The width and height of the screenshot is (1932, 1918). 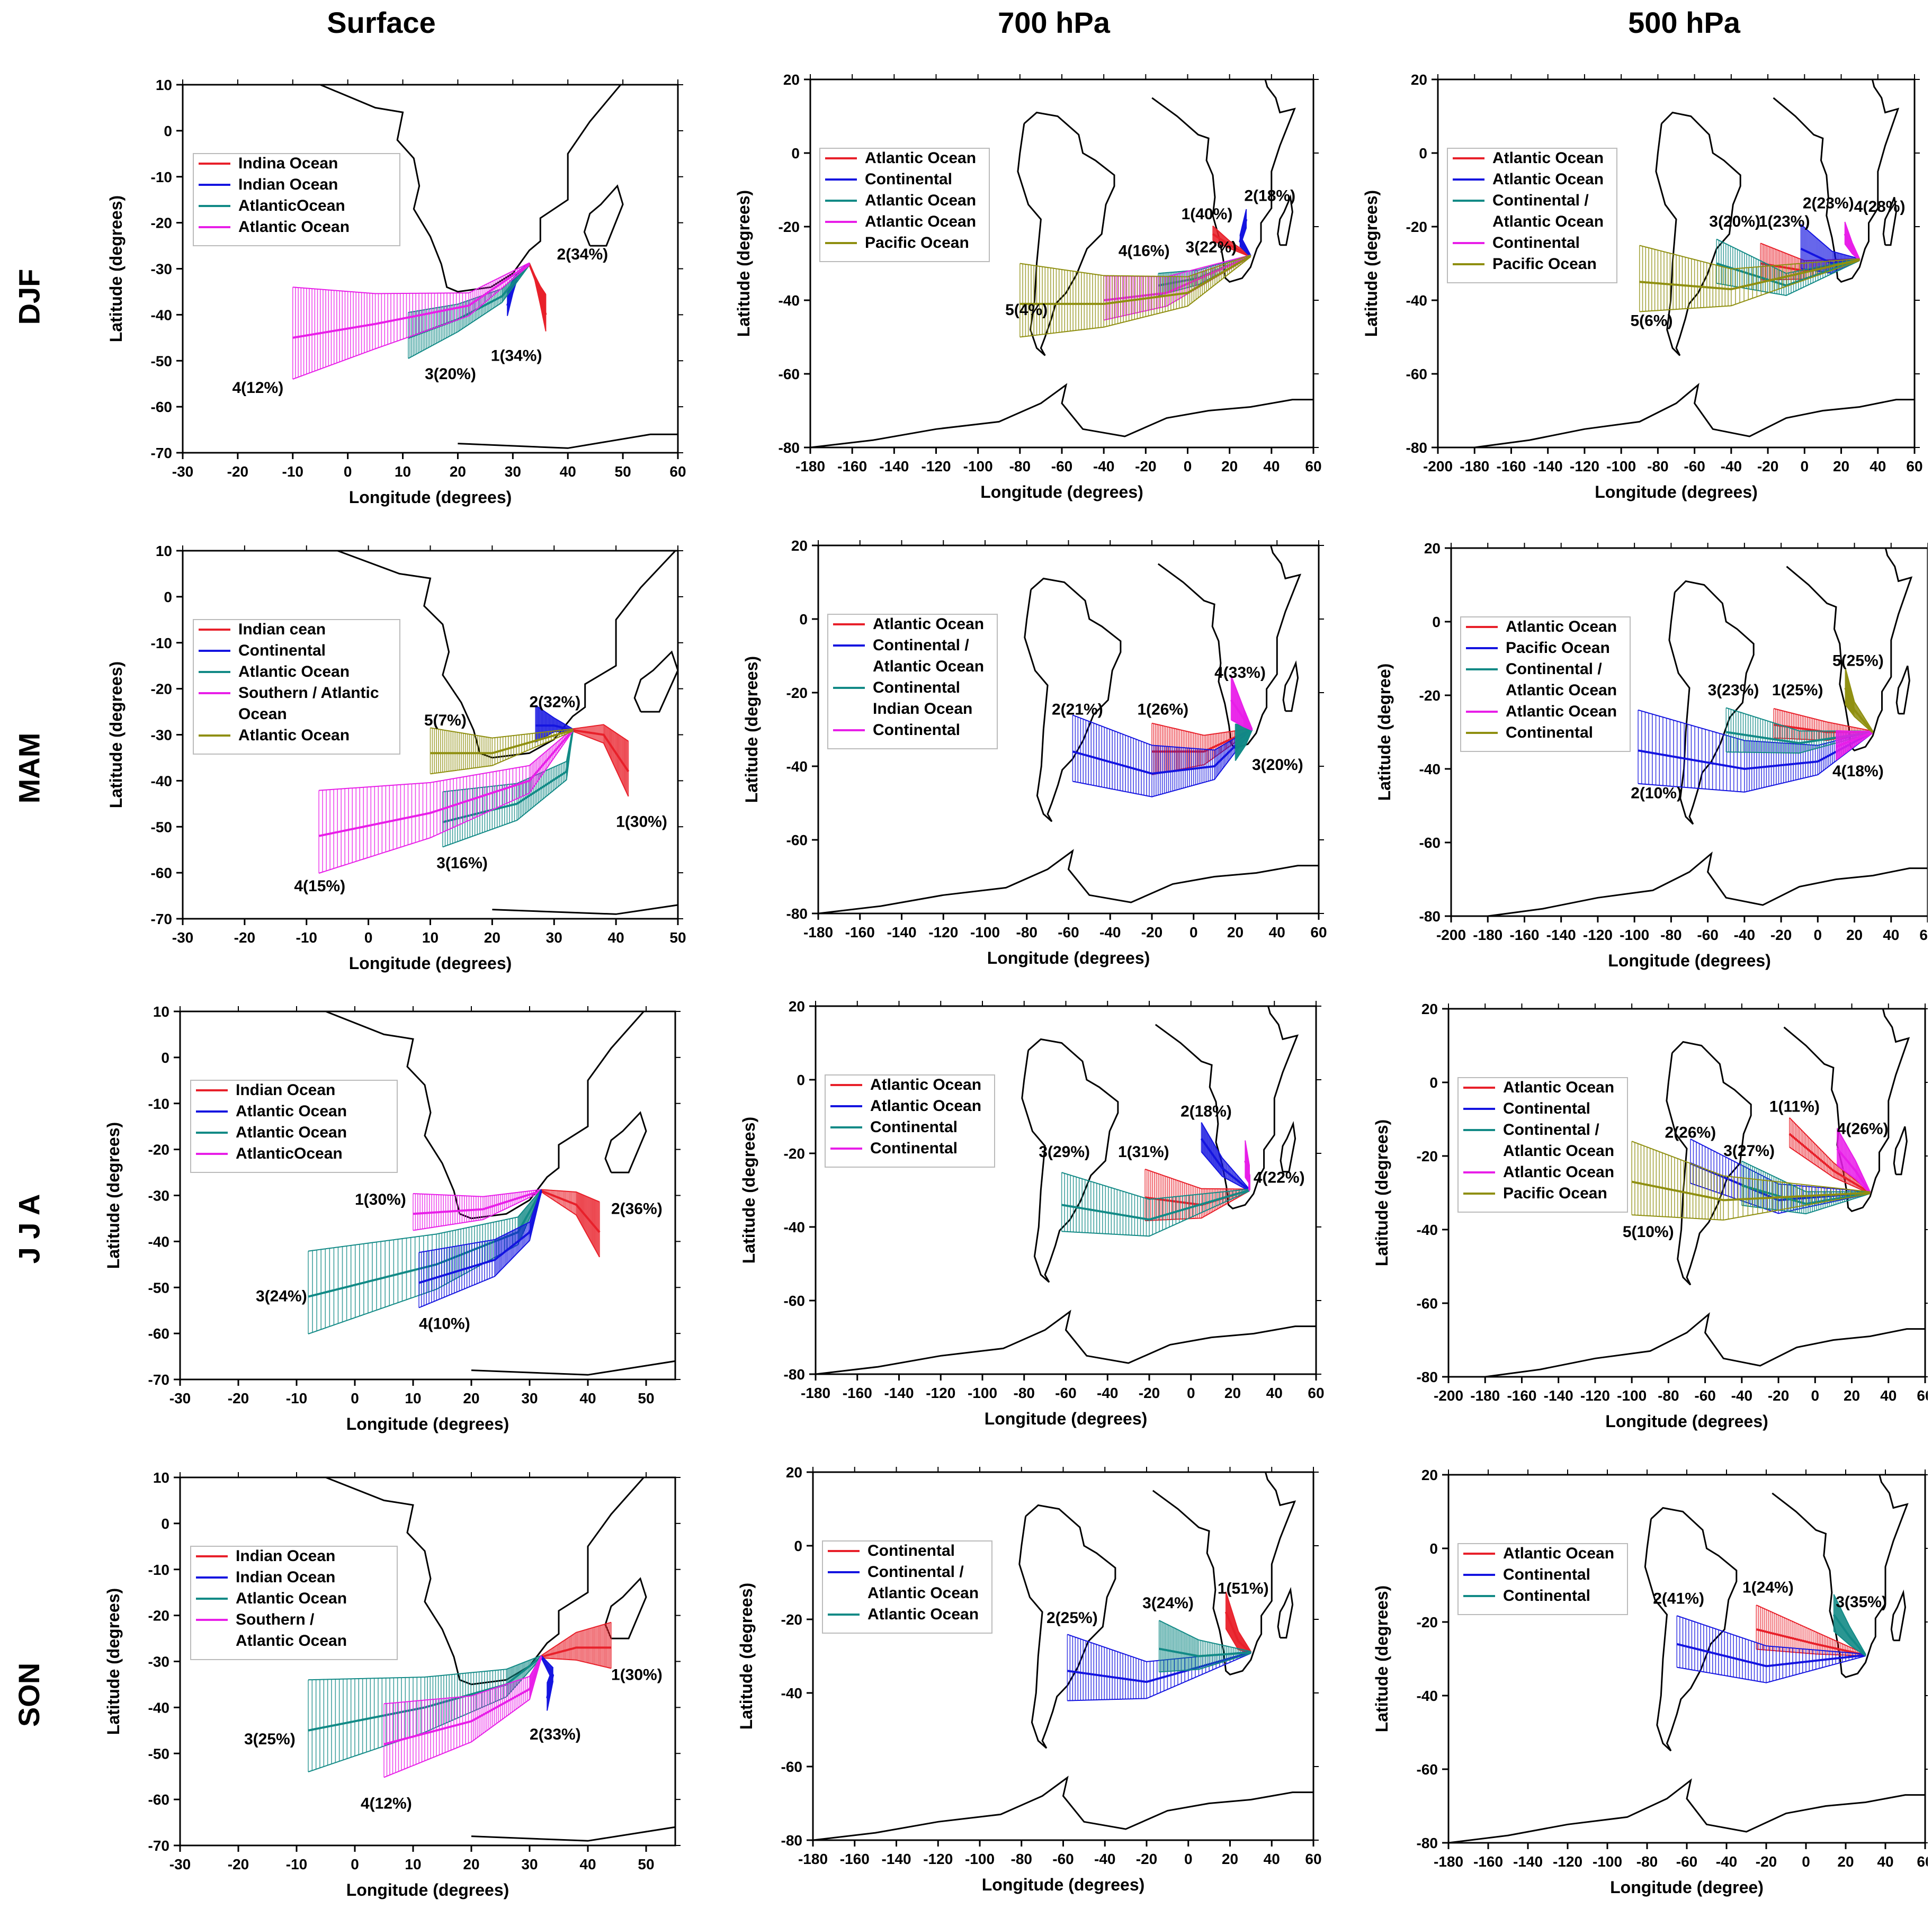 What do you see at coordinates (751, 729) in the screenshot?
I see `y-axis-label: Latitude (degrees)` at bounding box center [751, 729].